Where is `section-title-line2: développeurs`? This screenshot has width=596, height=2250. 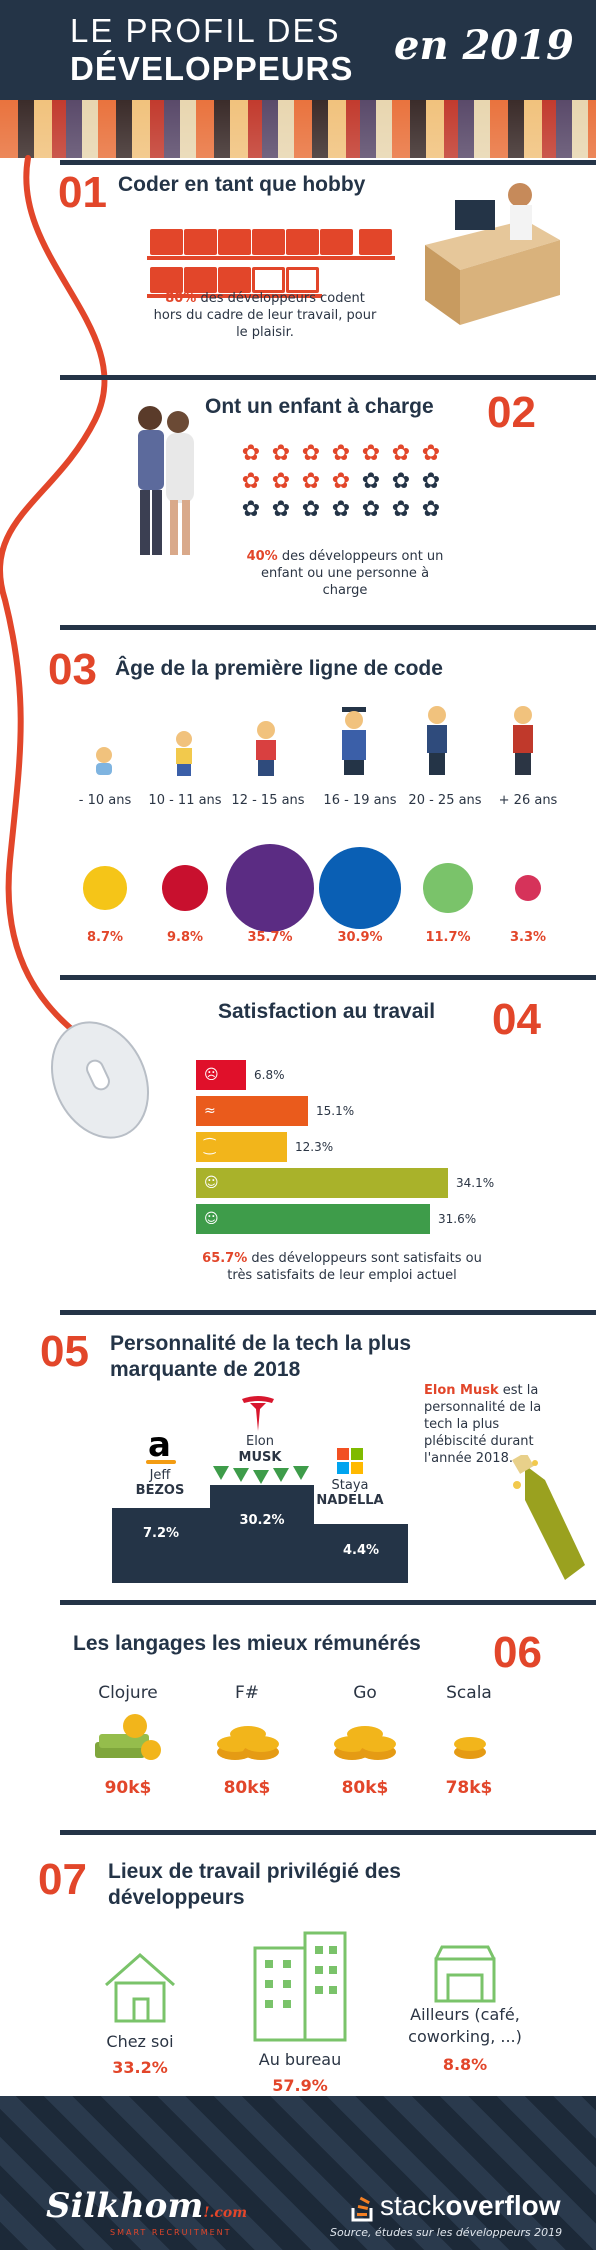
section-title-line2: développeurs is located at coordinates (176, 1897).